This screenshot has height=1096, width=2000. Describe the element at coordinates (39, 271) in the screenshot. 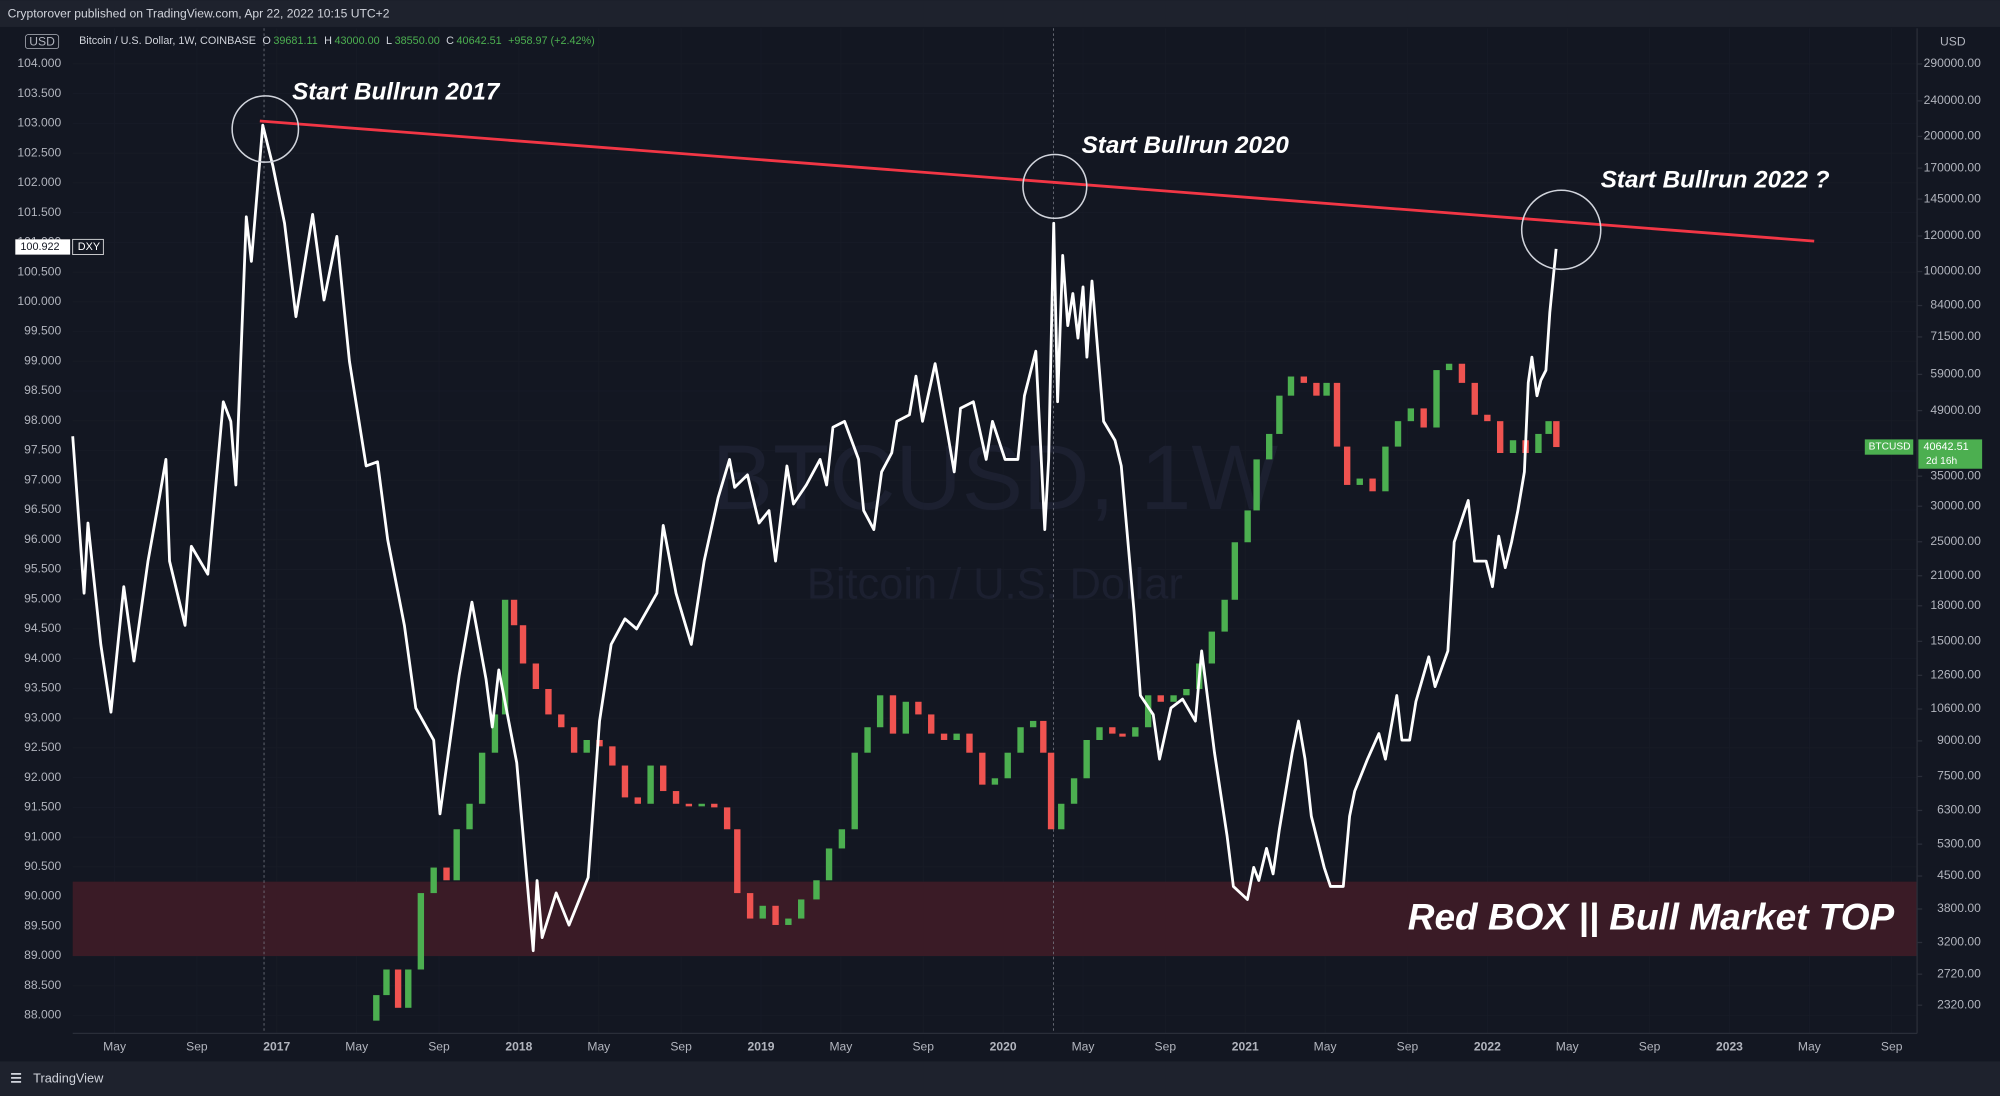

I see `y-tick-label: 100.500` at that location.